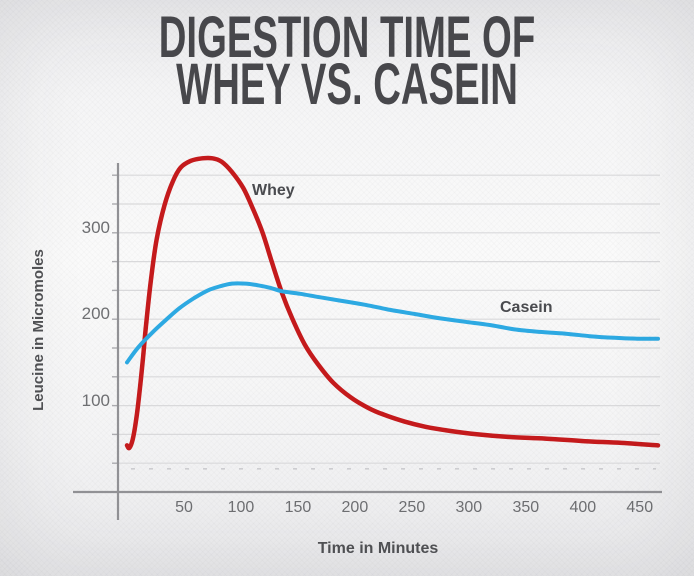 The height and width of the screenshot is (576, 694). What do you see at coordinates (273, 190) in the screenshot?
I see `whey-series-label: Whey` at bounding box center [273, 190].